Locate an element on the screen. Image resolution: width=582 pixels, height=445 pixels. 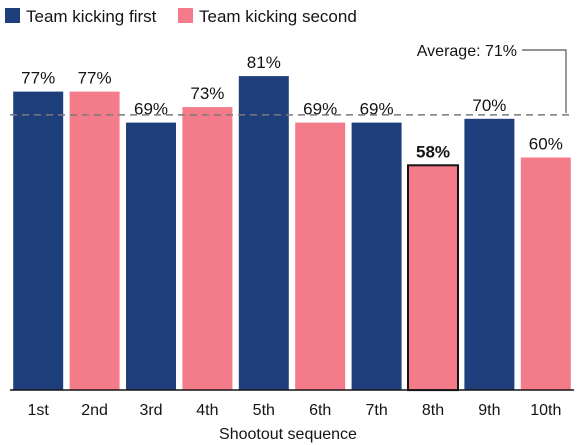
value-label-5th: 81% is located at coordinates (264, 62).